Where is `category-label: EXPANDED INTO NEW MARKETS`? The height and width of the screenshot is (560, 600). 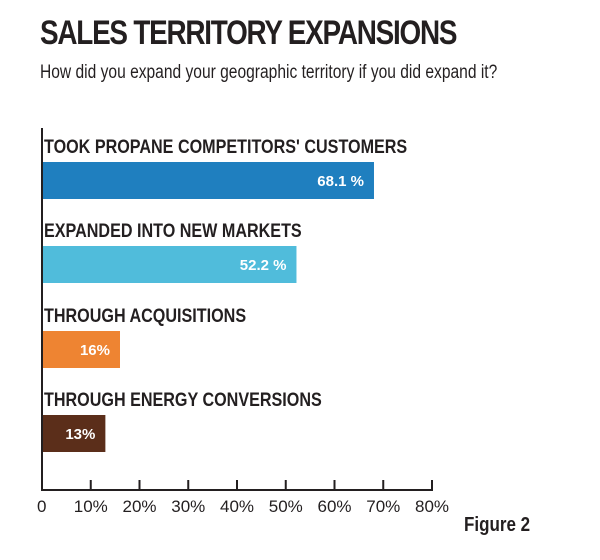 category-label: EXPANDED INTO NEW MARKETS is located at coordinates (173, 231).